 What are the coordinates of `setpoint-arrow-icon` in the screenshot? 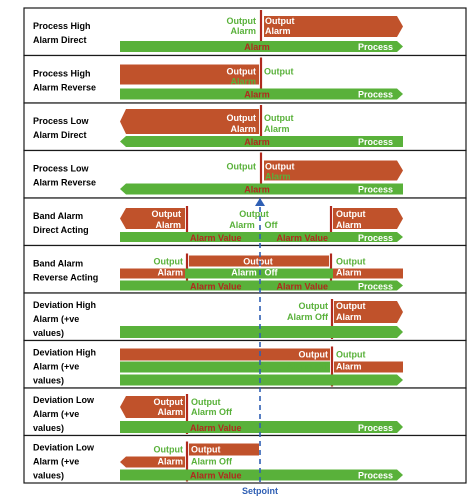 It's located at (260, 202).